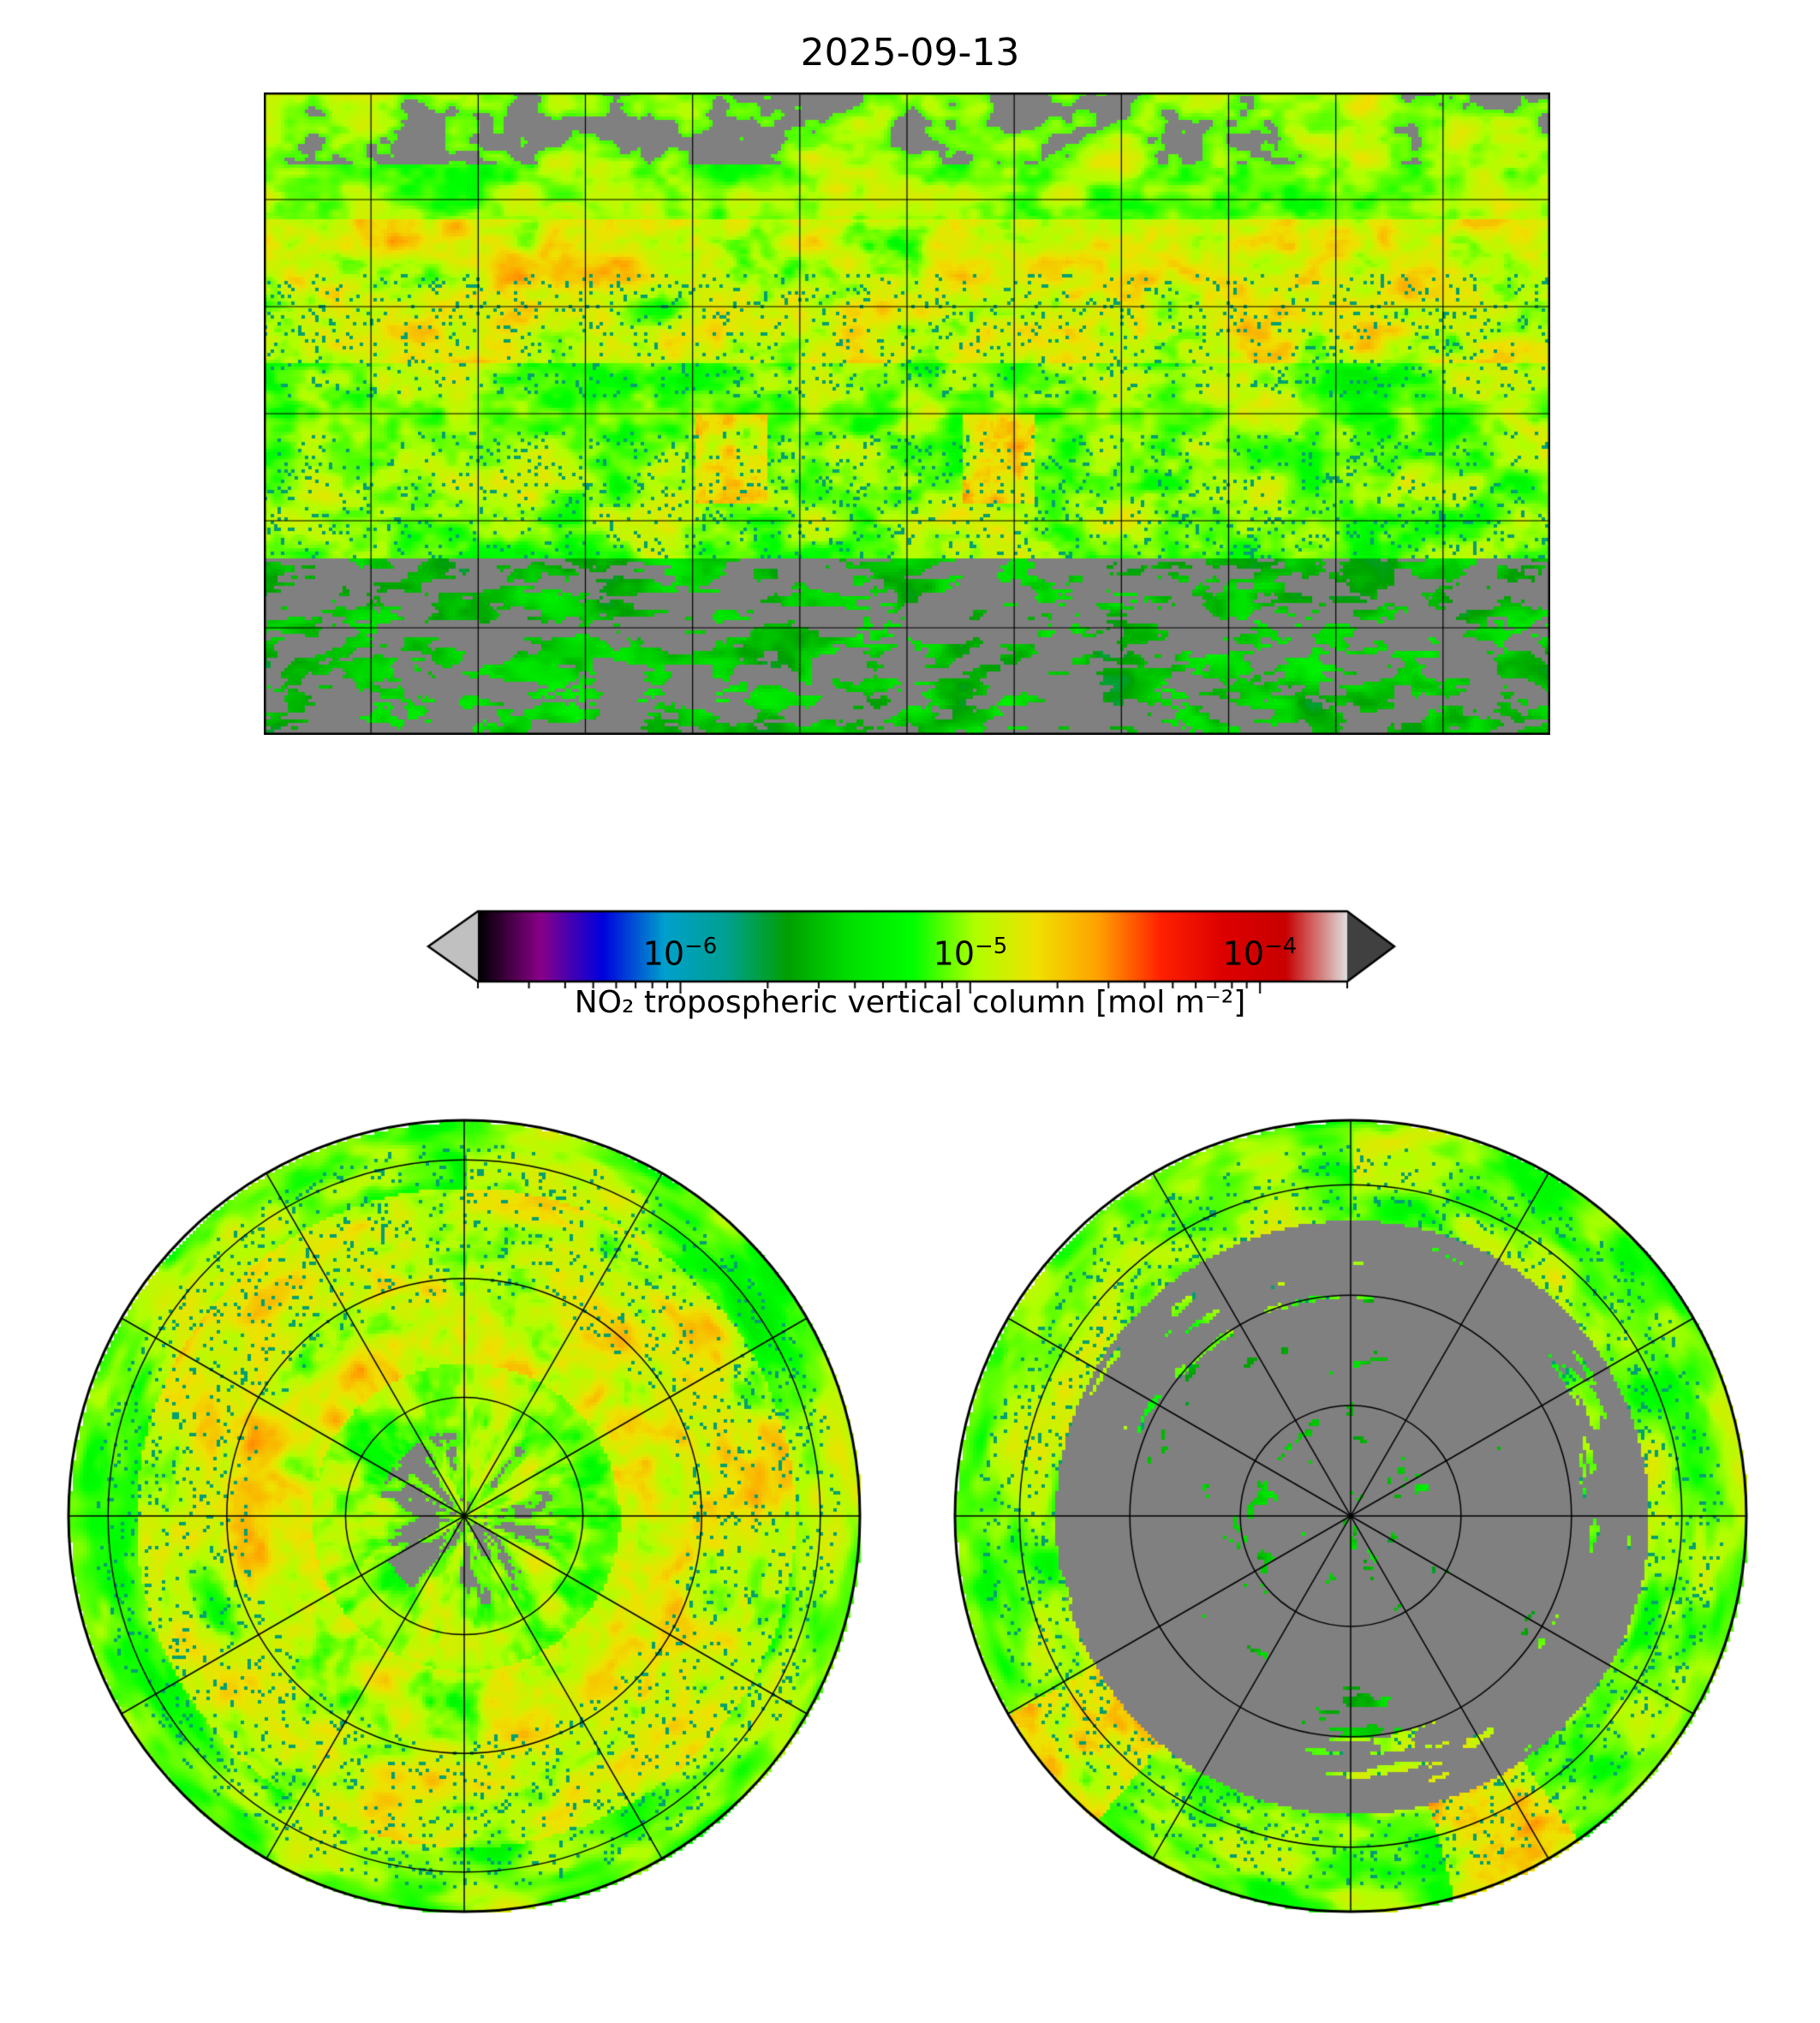 This screenshot has height=2023, width=1820. What do you see at coordinates (970, 953) in the screenshot?
I see `tick-label-1e-5: 10⁻⁵` at bounding box center [970, 953].